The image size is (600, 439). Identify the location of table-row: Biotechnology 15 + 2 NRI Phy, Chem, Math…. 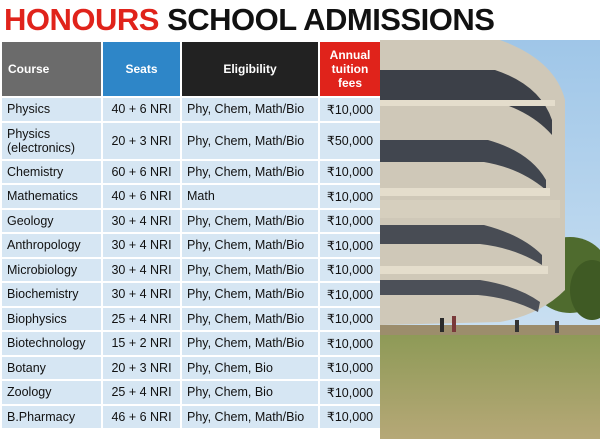
(191, 343).